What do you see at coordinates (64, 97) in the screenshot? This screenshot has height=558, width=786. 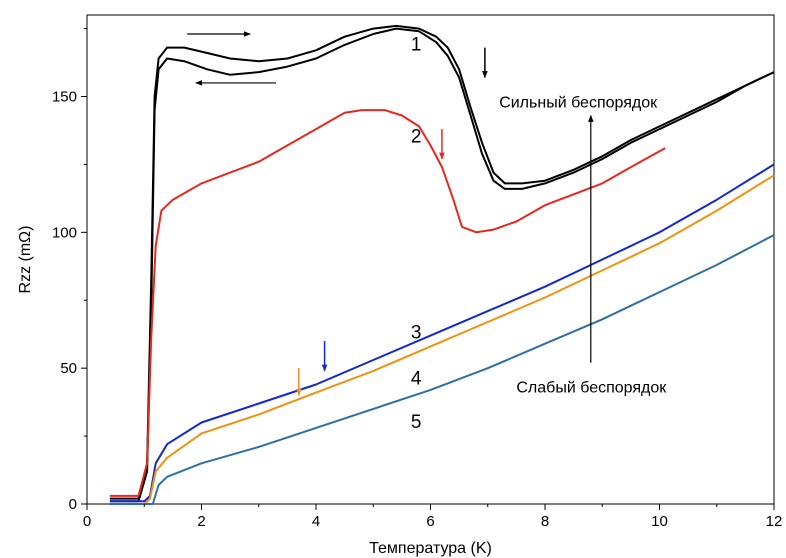 I see `y-tick-label: 150` at bounding box center [64, 97].